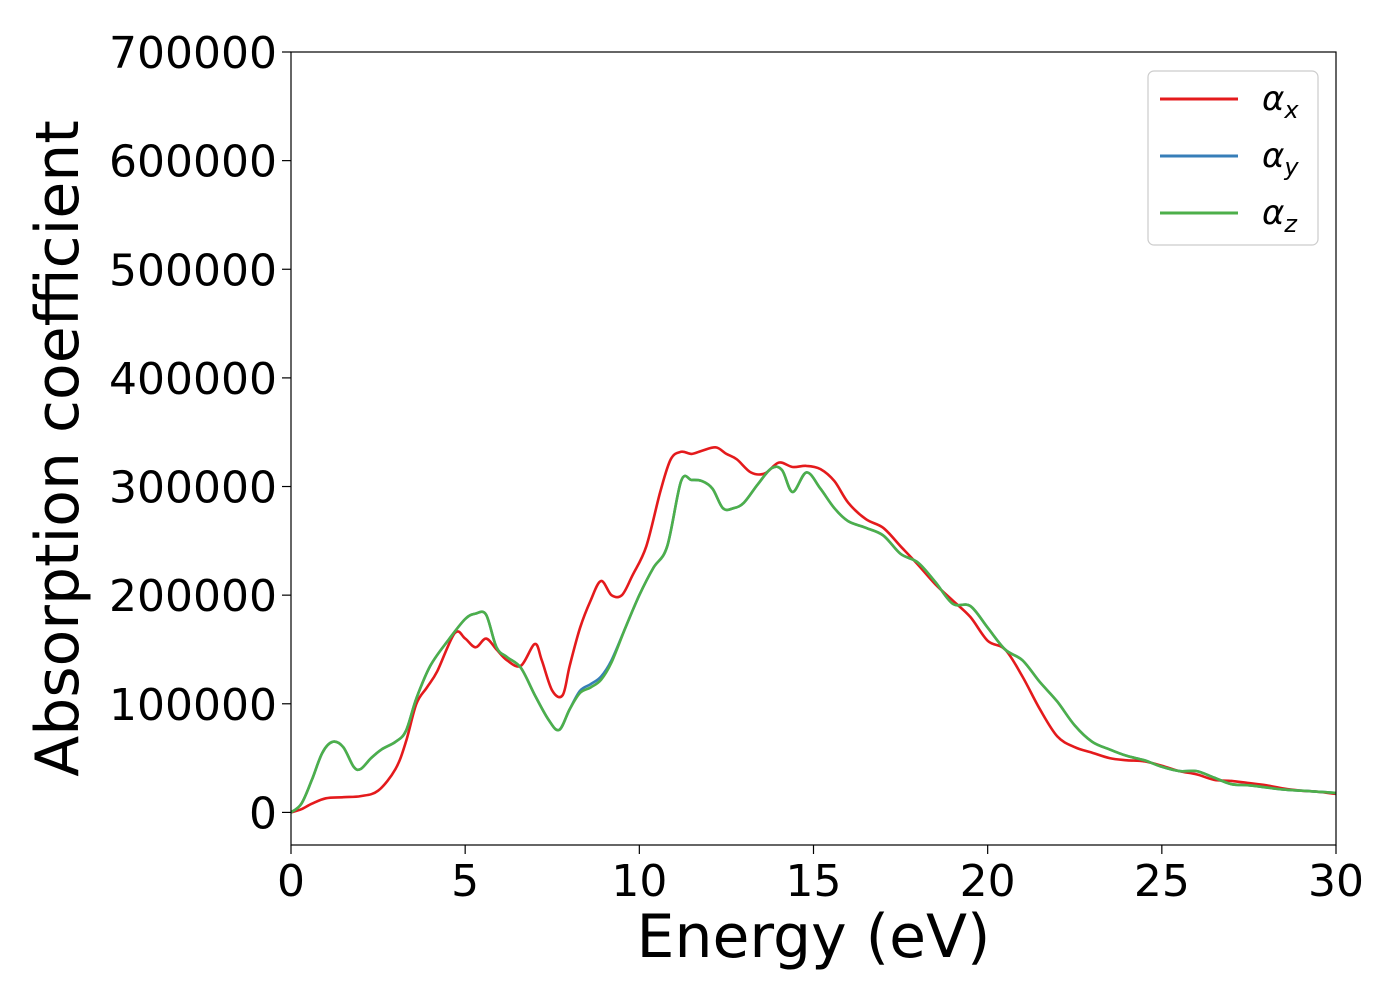 This screenshot has width=1400, height=1000. What do you see at coordinates (1280, 101) in the screenshot?
I see `legend-label-x: αx` at bounding box center [1280, 101].